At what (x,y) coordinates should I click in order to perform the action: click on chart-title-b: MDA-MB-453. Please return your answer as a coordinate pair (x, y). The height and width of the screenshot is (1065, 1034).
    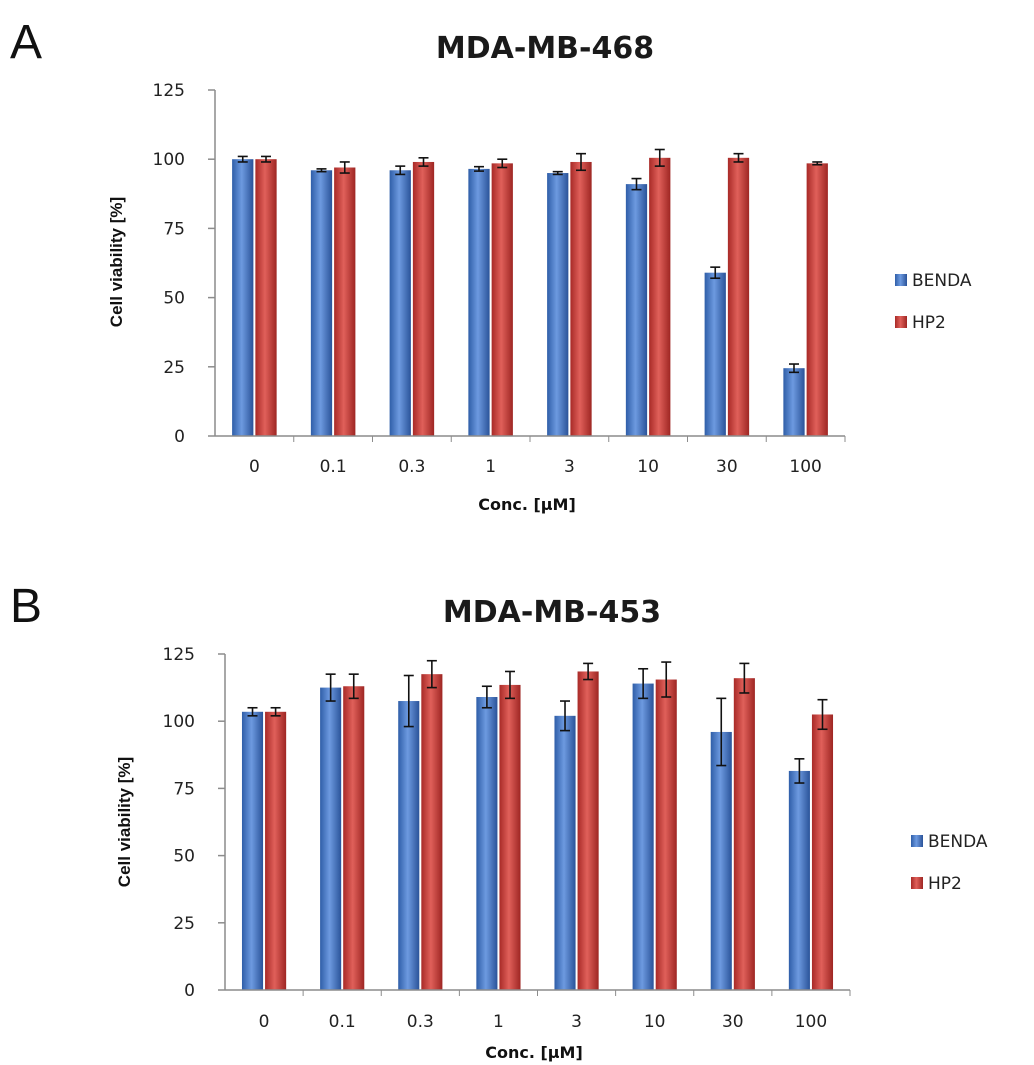
    Looking at the image, I should click on (552, 612).